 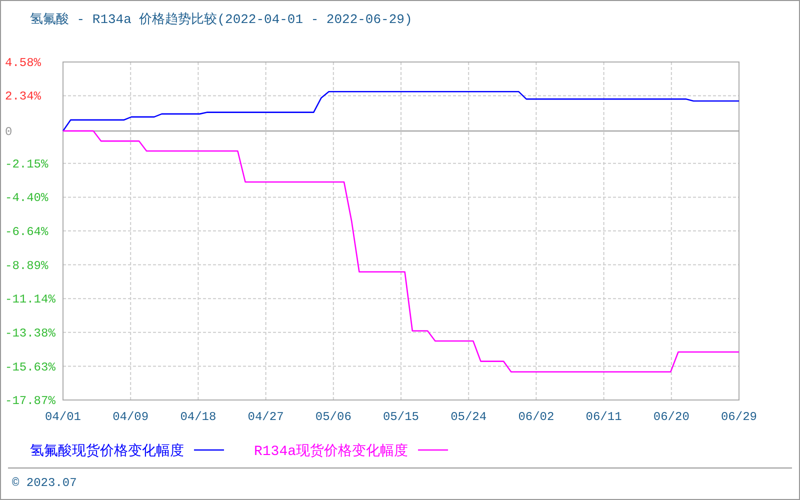 What do you see at coordinates (27, 231) in the screenshot?
I see `y-tick-label: -6.64%` at bounding box center [27, 231].